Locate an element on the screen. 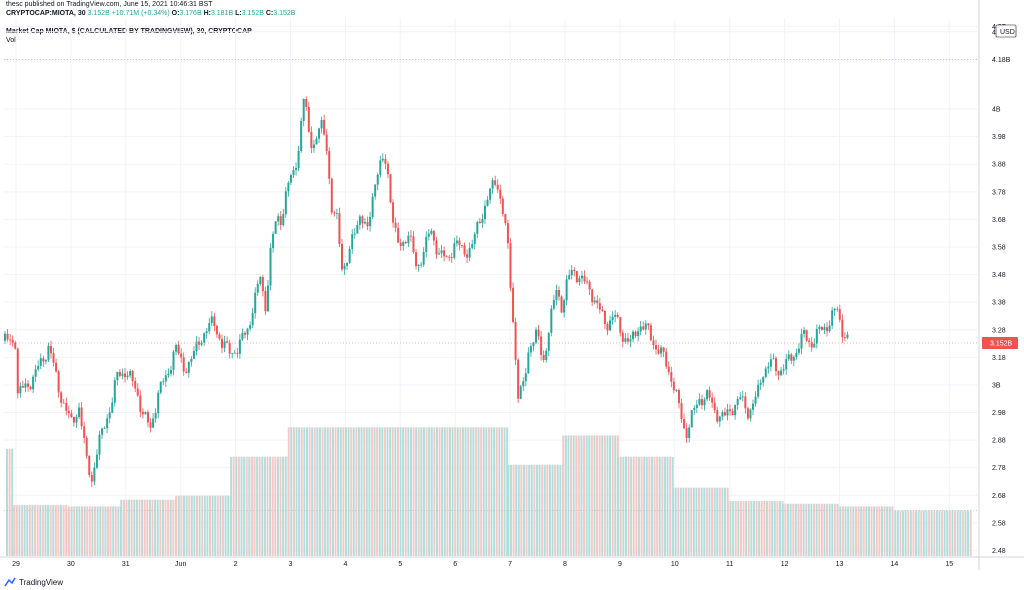  price-value: 3.152B is located at coordinates (98, 13).